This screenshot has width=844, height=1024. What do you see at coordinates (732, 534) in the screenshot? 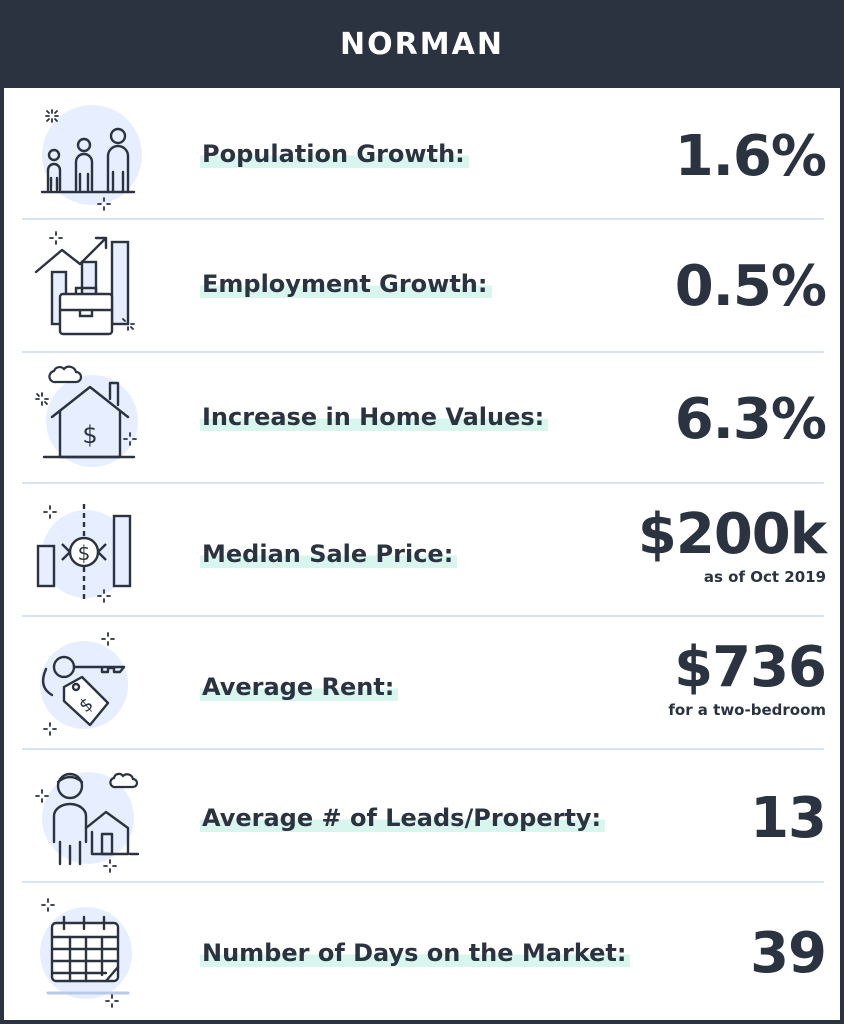
I see `stat-value: $200k` at bounding box center [732, 534].